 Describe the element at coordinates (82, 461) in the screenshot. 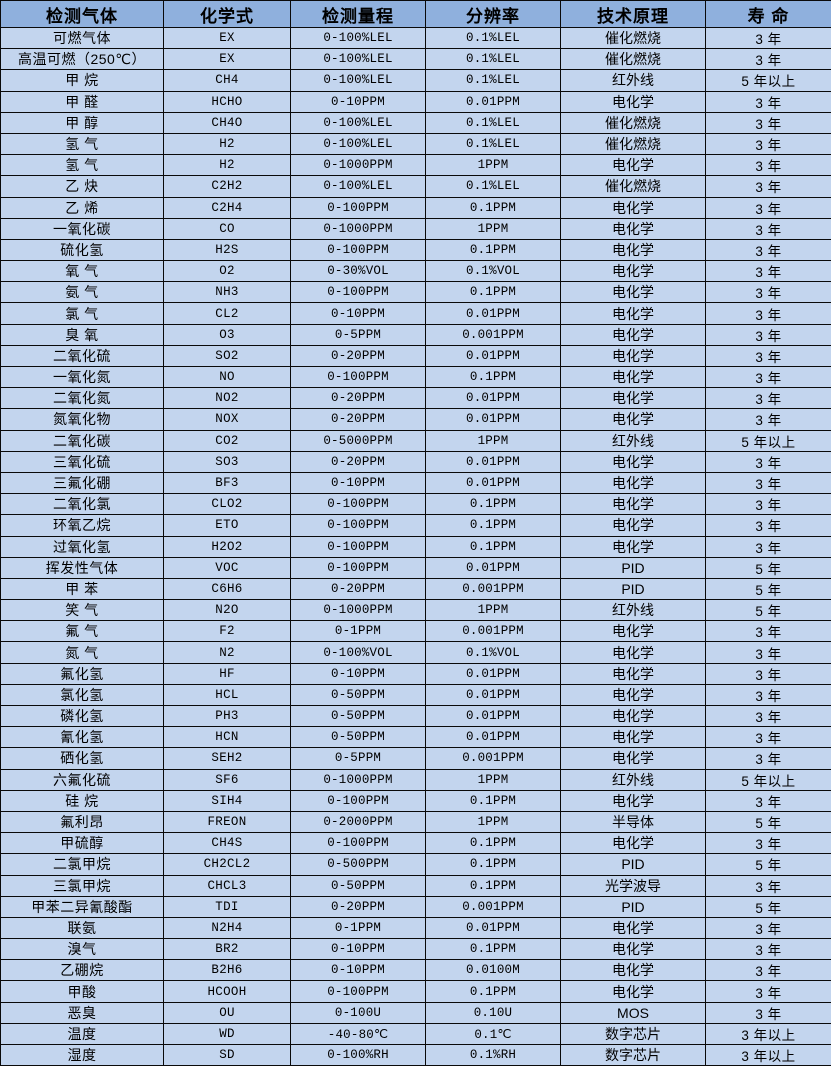

I see `cell-gas: 三氧化硫` at that location.